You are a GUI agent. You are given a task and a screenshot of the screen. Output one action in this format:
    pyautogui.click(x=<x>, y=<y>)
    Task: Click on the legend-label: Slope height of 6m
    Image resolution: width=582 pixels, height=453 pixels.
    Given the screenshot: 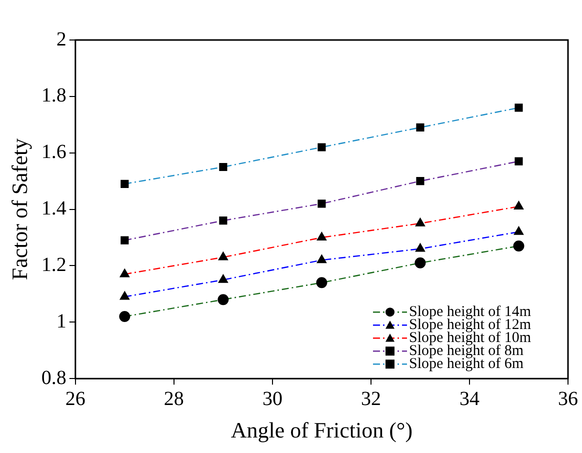 What is the action you would take?
    pyautogui.click(x=466, y=364)
    